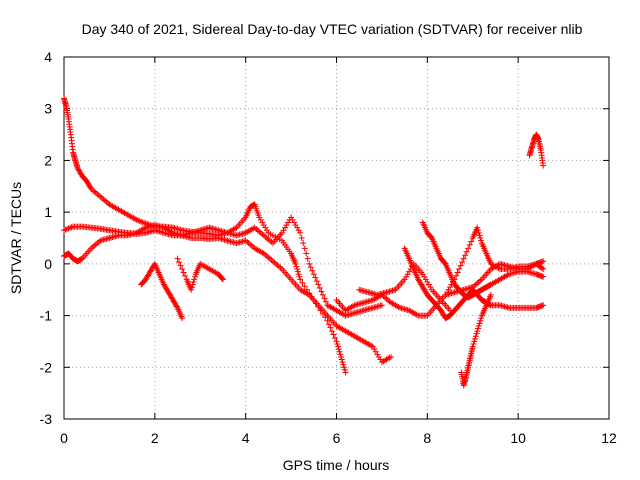 The width and height of the screenshot is (640, 480). I want to click on x-tick-label: 10, so click(518, 438).